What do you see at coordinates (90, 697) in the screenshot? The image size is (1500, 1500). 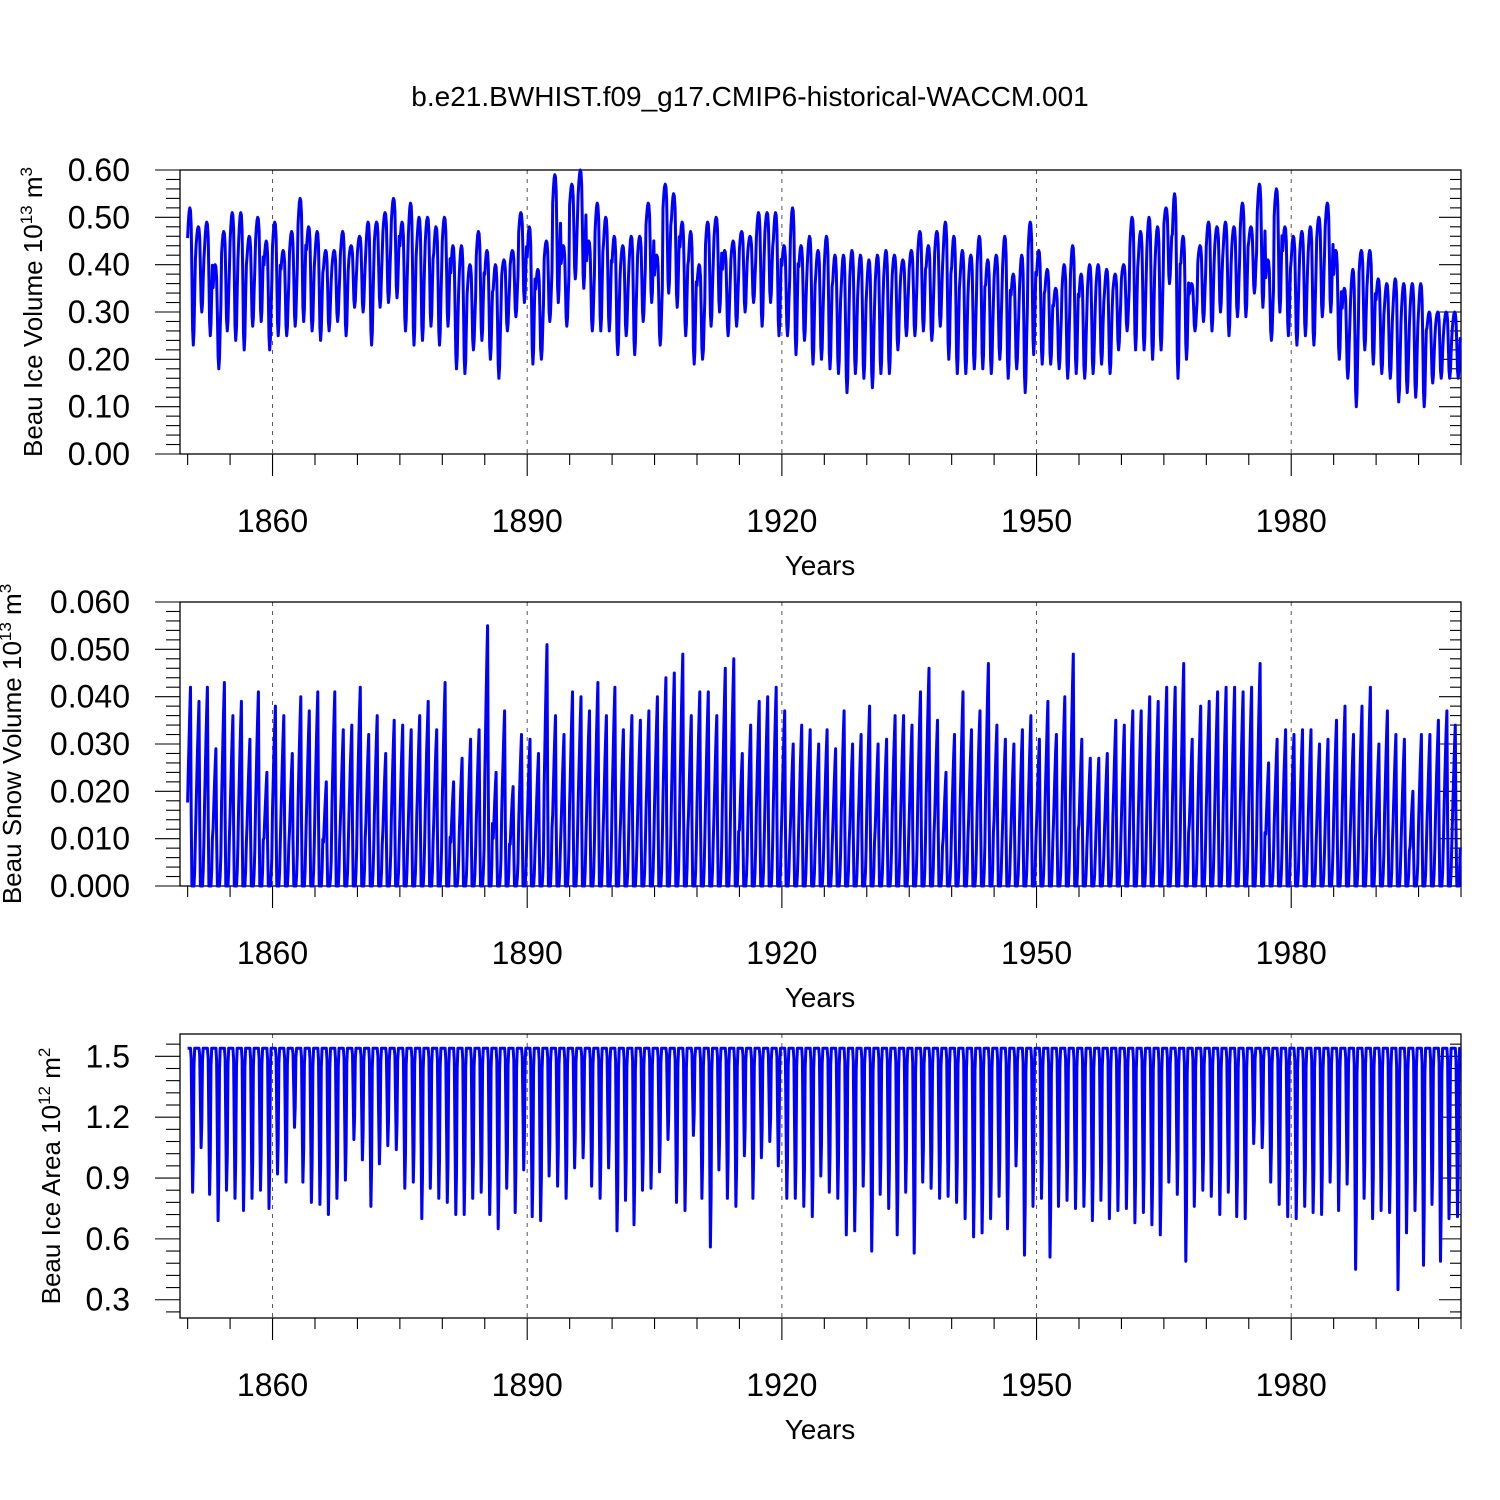 I see `snow-volume-ytick-label: 0.040` at bounding box center [90, 697].